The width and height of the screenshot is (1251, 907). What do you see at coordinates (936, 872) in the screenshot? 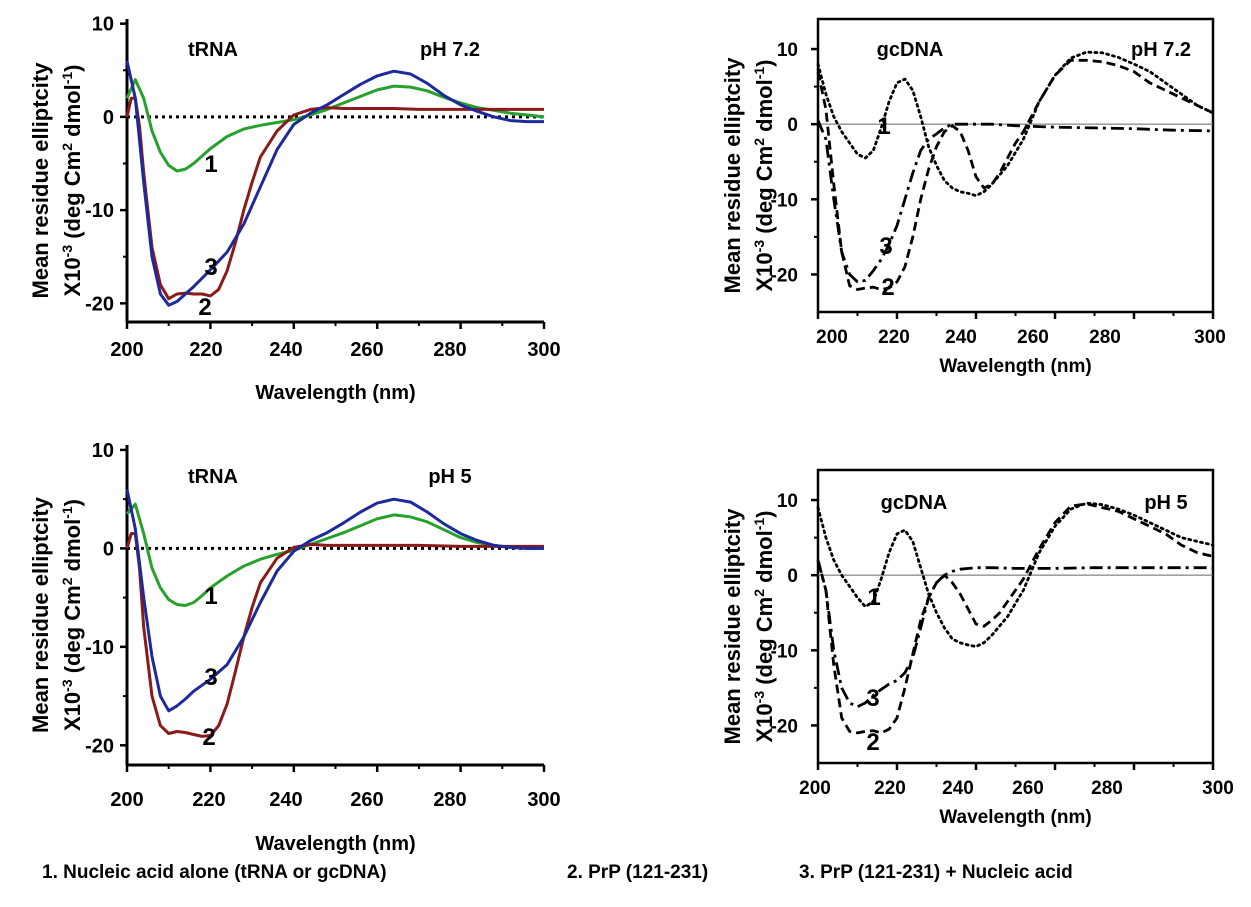
I see `legend-item-3: 3. PrP (121-231) + Nucleic acid` at bounding box center [936, 872].